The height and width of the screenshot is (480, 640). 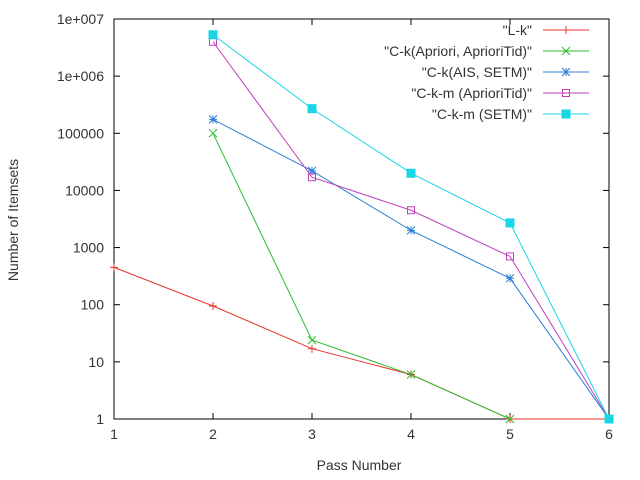 What do you see at coordinates (80, 133) in the screenshot?
I see `y-tick-label: 100000` at bounding box center [80, 133].